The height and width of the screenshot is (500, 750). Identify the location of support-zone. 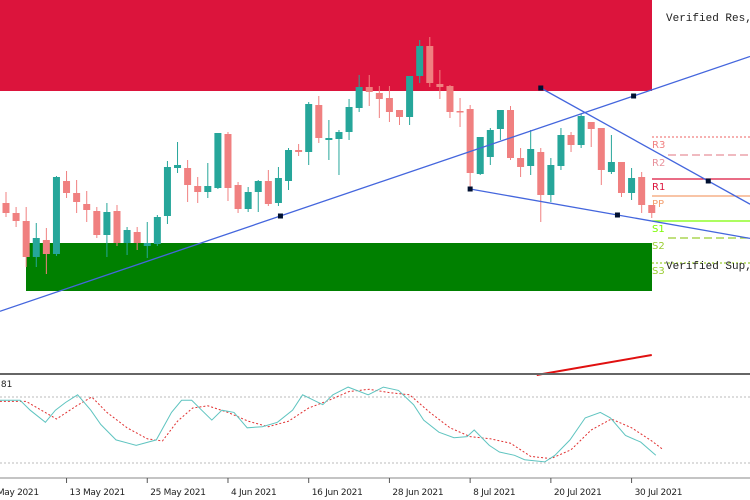
(339, 267).